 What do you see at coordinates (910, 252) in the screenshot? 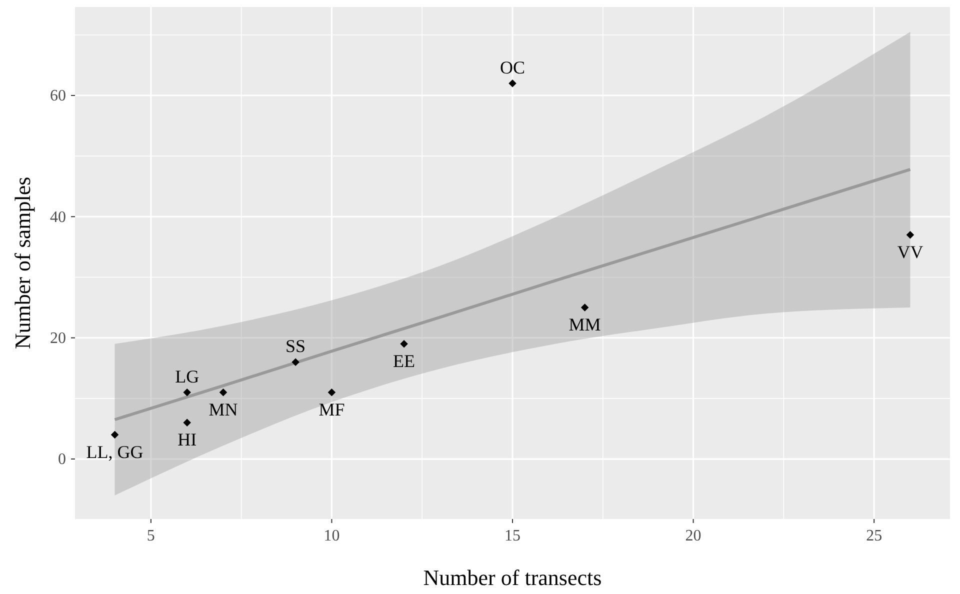
I see `annotation: VV` at bounding box center [910, 252].